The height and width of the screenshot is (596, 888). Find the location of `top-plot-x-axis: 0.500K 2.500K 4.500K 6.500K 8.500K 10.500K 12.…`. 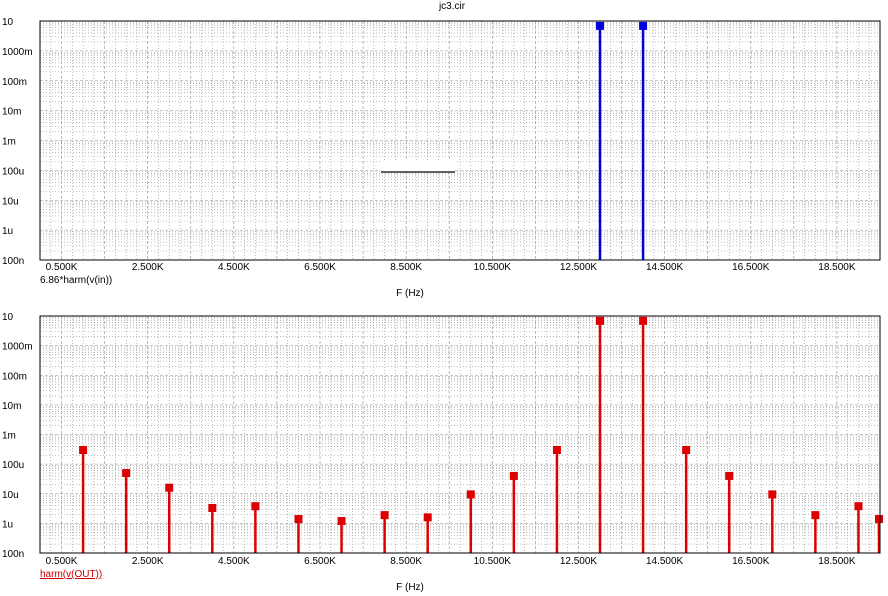

top-plot-x-axis: 0.500K 2.500K 4.500K 6.500K 8.500K 10.500K 12.… is located at coordinates (451, 267).